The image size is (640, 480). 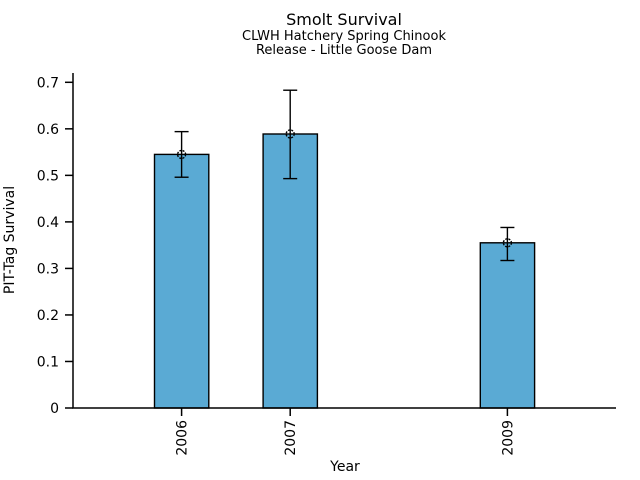 What do you see at coordinates (48, 269) in the screenshot?
I see `y-tick-label-0.3: 0.3` at bounding box center [48, 269].